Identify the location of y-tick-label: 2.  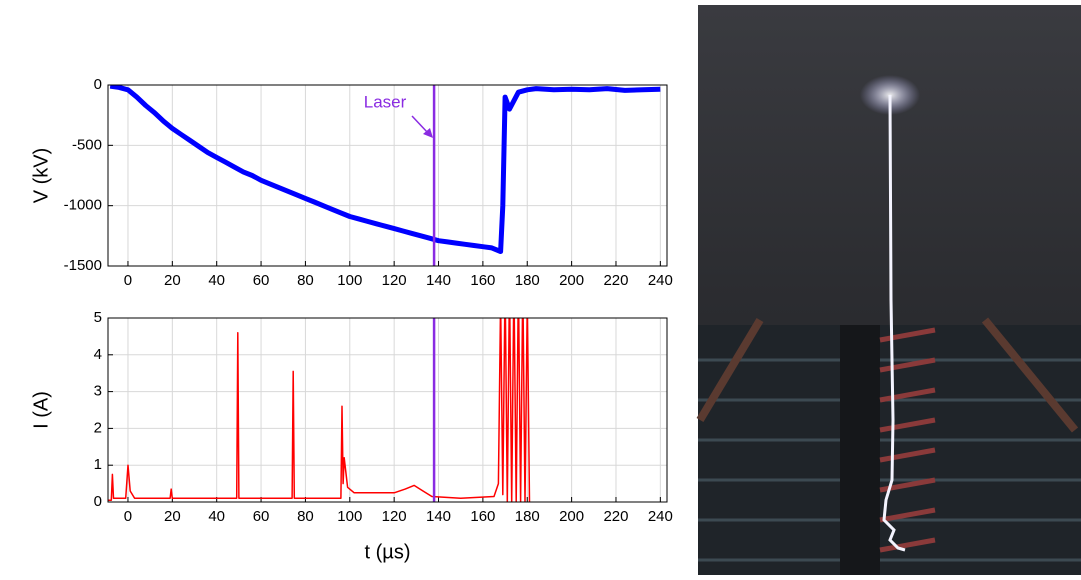
(98, 427).